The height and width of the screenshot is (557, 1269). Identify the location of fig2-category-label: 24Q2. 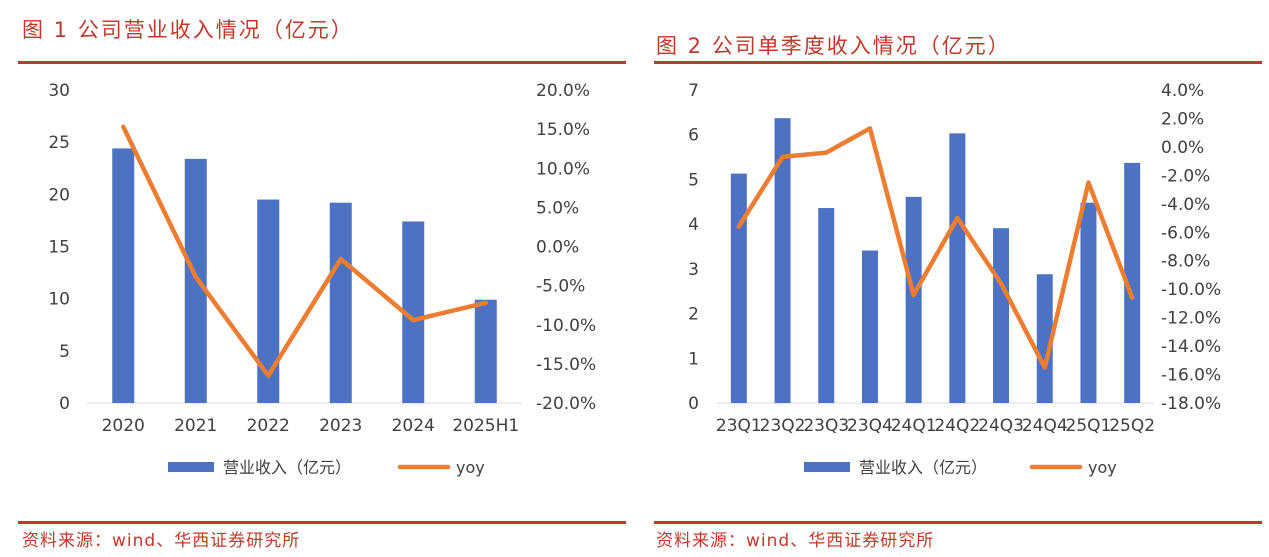
(957, 426).